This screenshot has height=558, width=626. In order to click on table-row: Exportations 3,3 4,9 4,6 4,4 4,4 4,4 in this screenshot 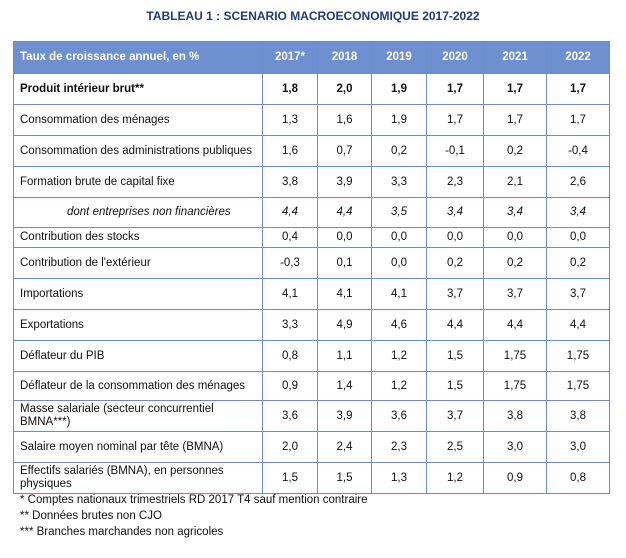, I will do `click(311, 325)`.